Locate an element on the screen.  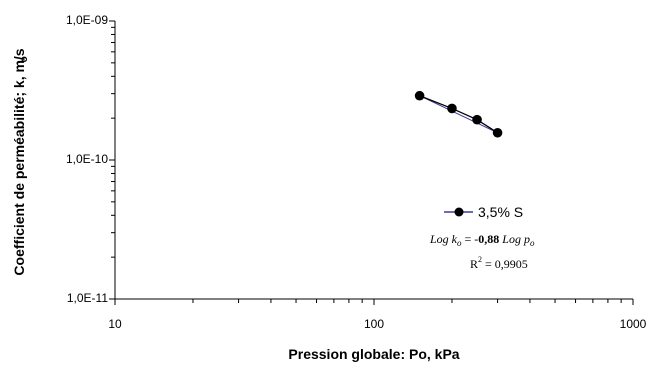
y-axis-title: Coefficient de perméabilité; k, m/so is located at coordinates (20, 161).